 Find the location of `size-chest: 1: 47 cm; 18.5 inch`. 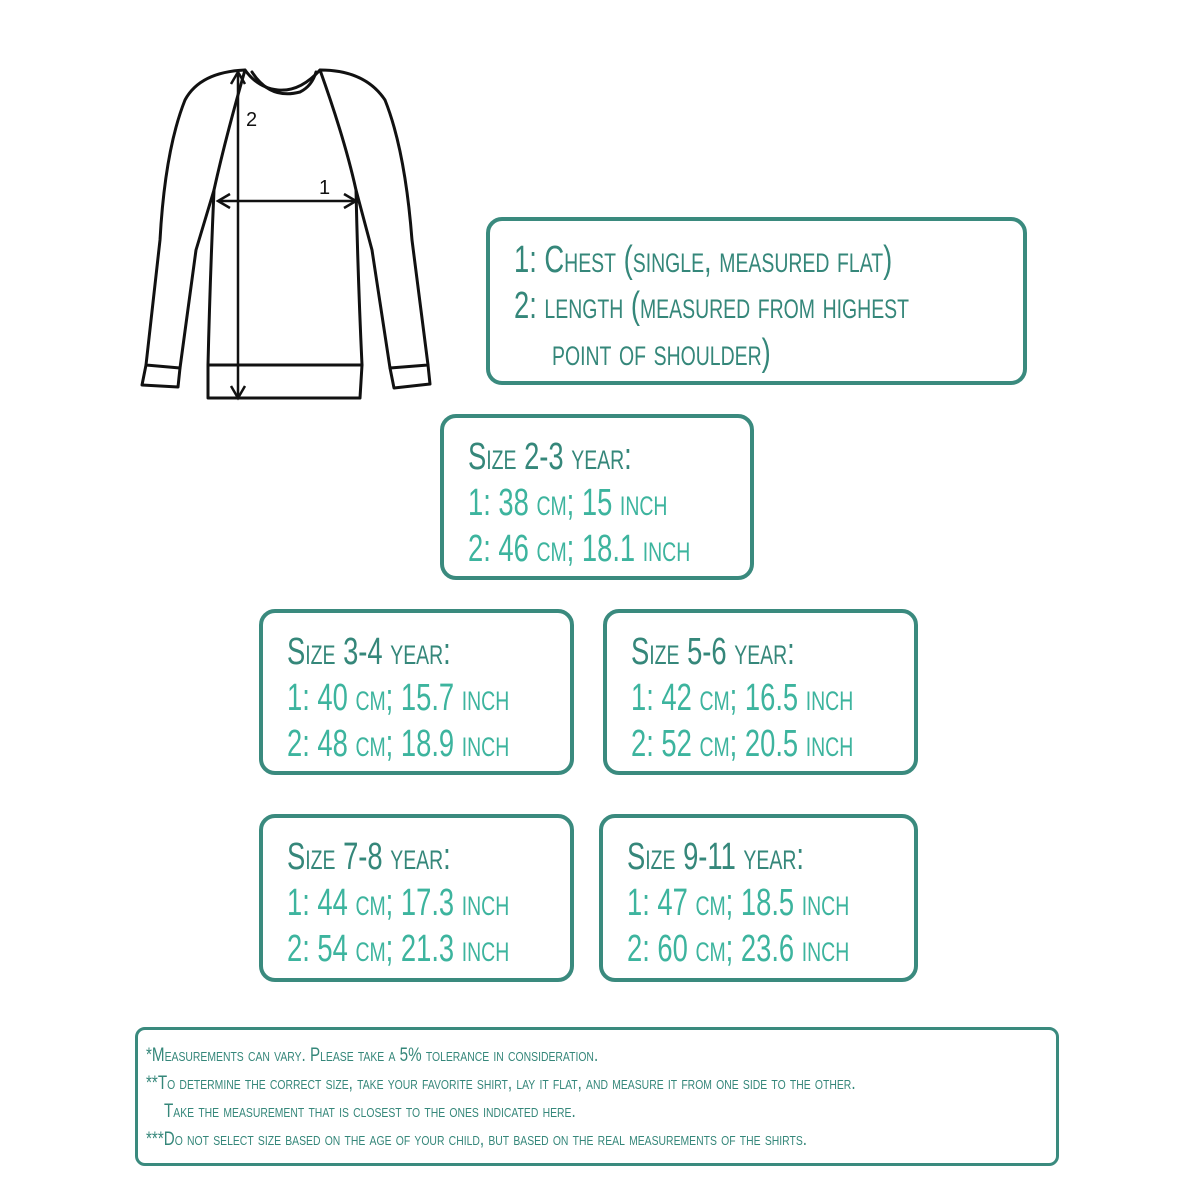

size-chest: 1: 47 cm; 18.5 inch is located at coordinates (738, 903).